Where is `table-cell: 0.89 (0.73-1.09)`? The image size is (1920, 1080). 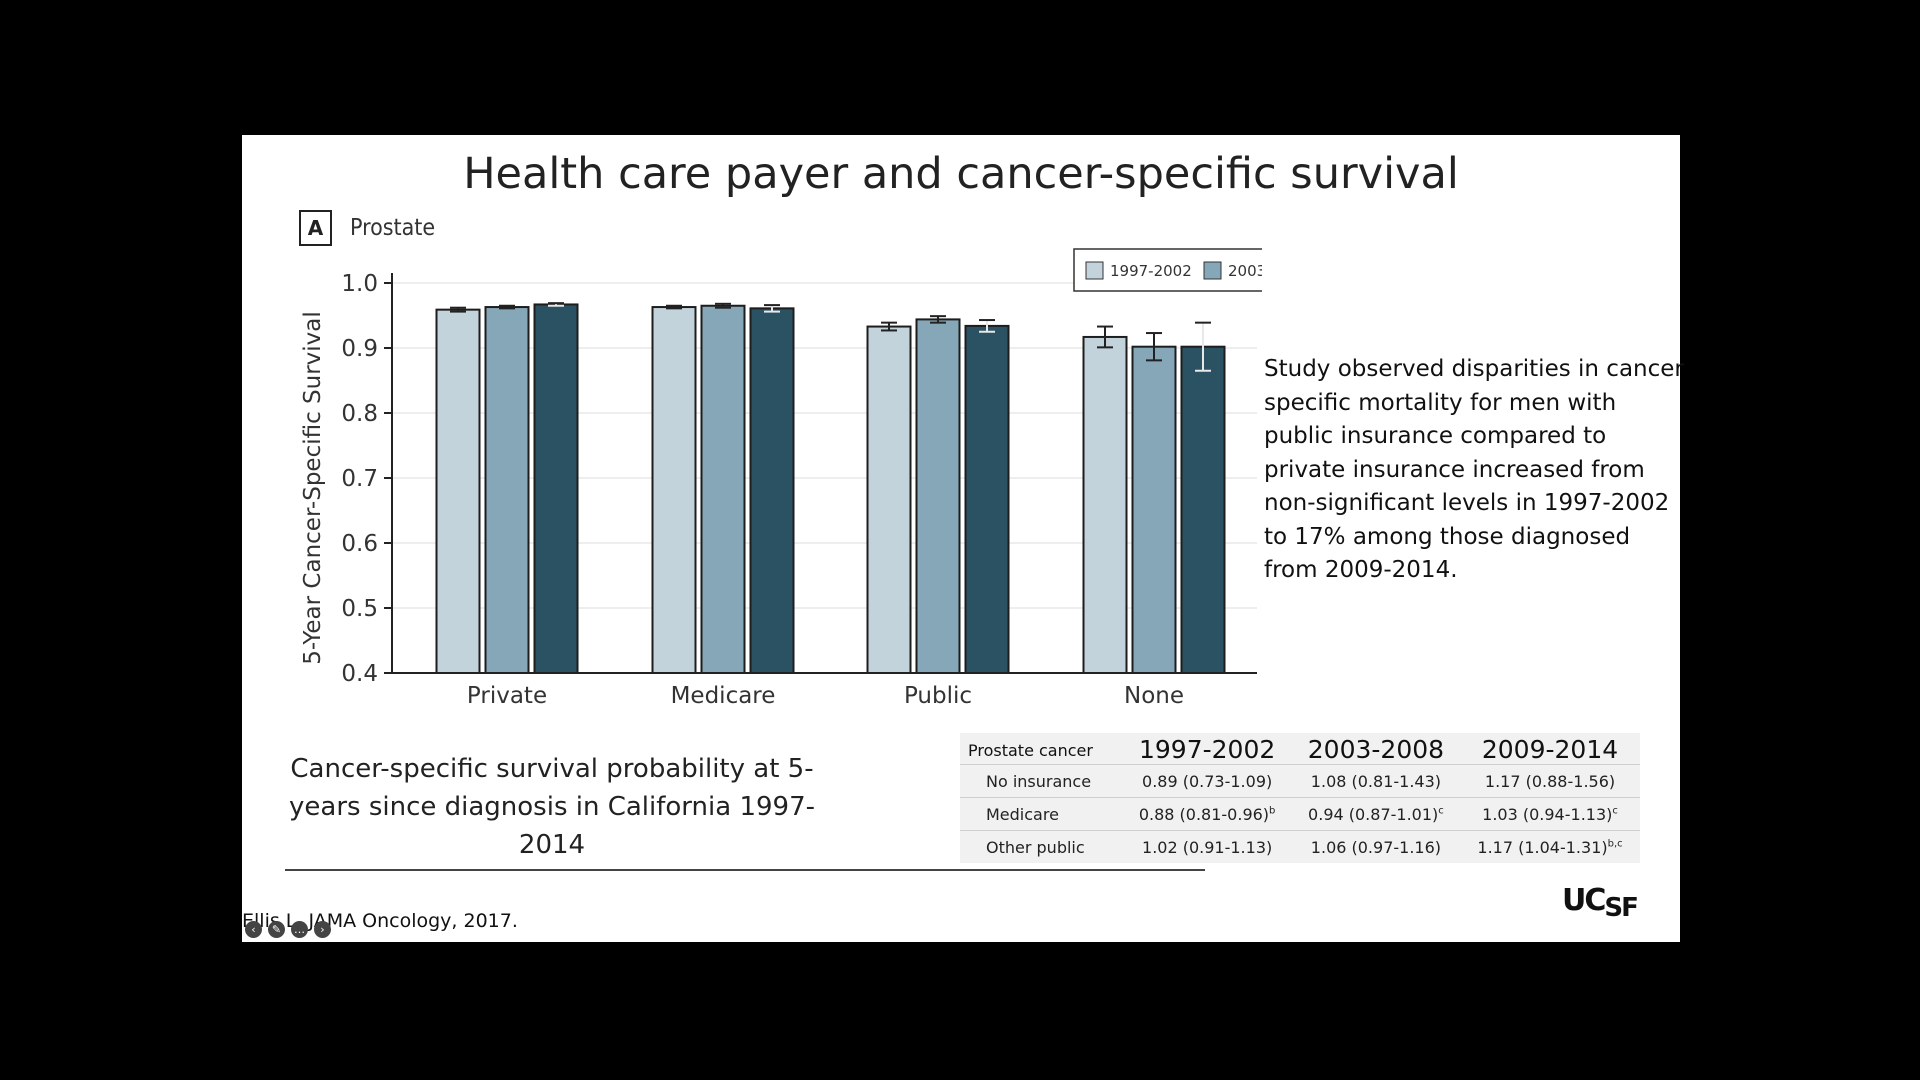
table-cell: 0.89 (0.73-1.09) is located at coordinates (1207, 781).